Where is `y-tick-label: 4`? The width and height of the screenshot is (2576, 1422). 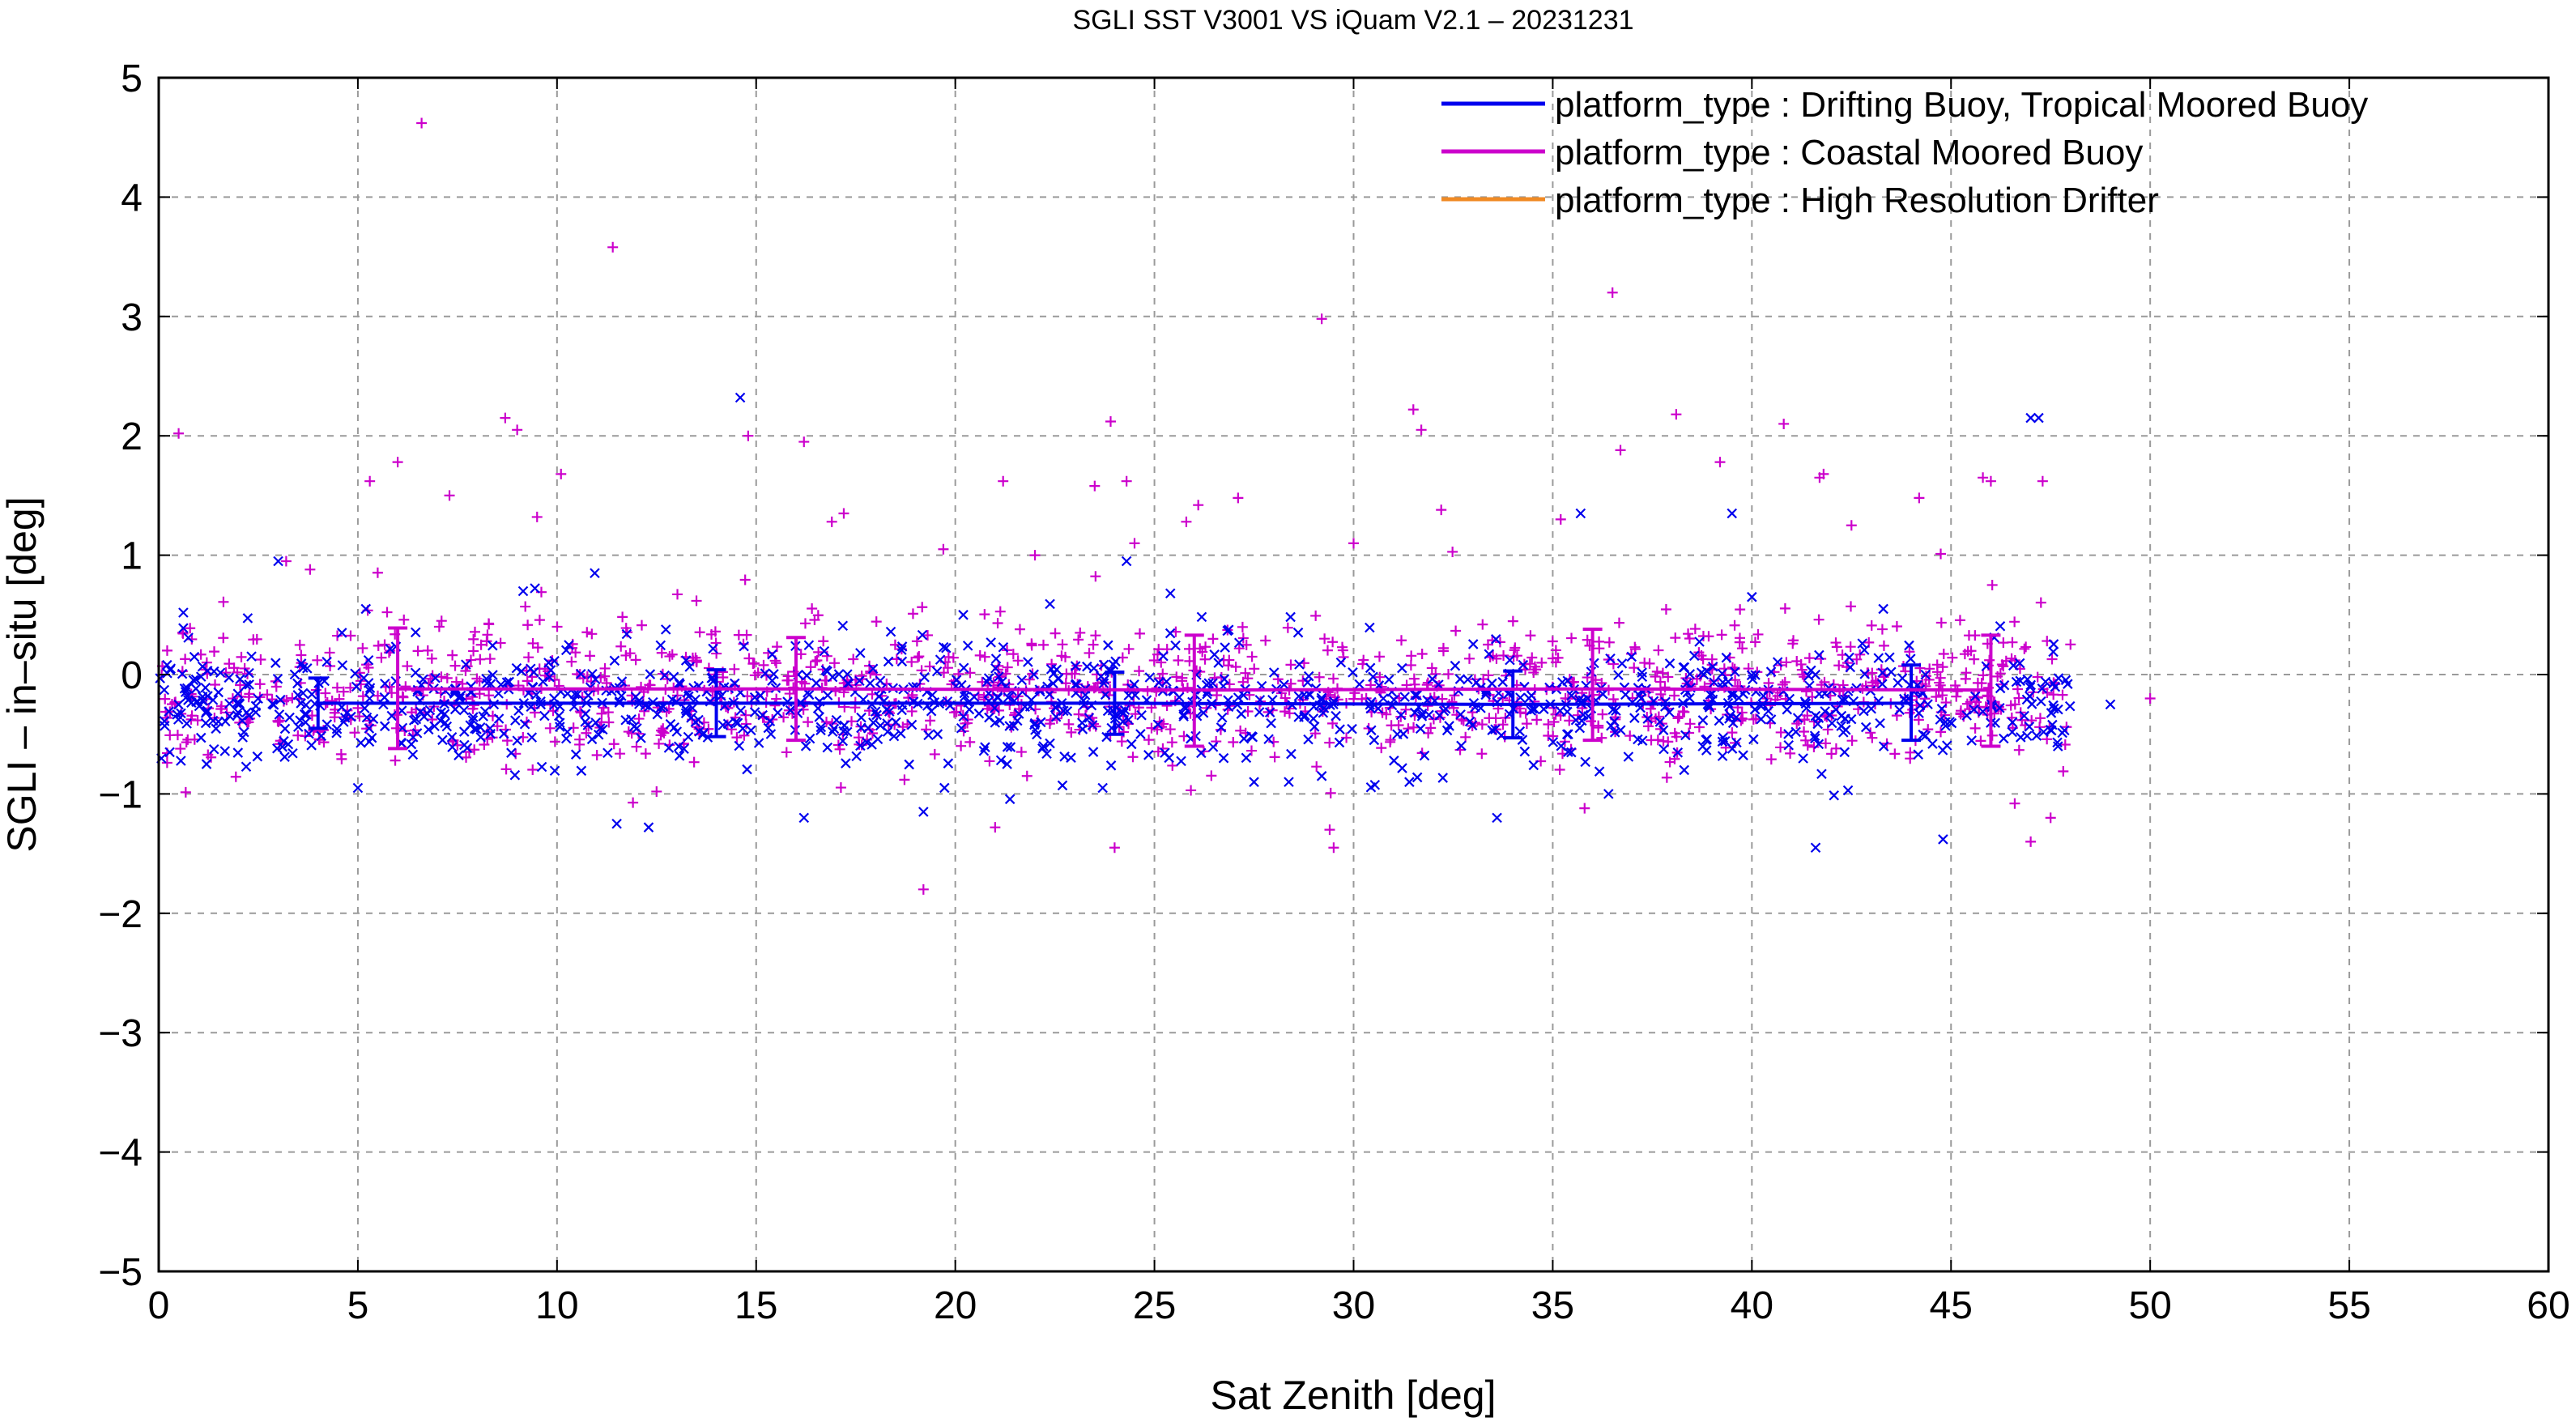
y-tick-label: 4 is located at coordinates (132, 198).